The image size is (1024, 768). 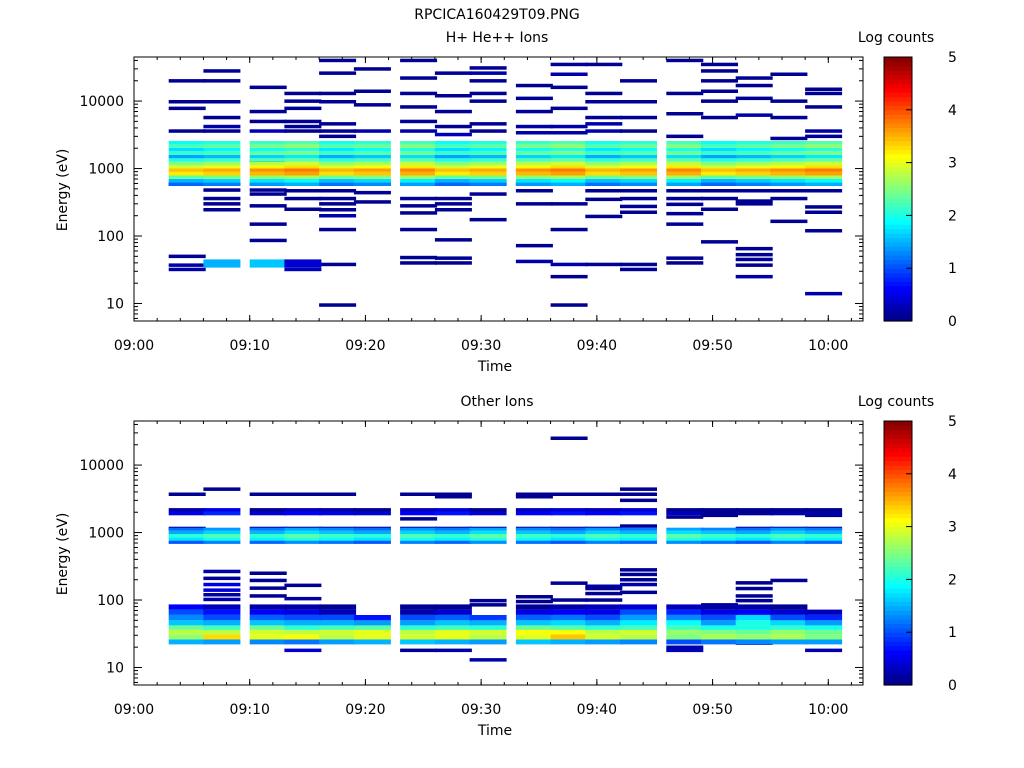 I want to click on x-tick-label: 09:20, so click(x=365, y=346).